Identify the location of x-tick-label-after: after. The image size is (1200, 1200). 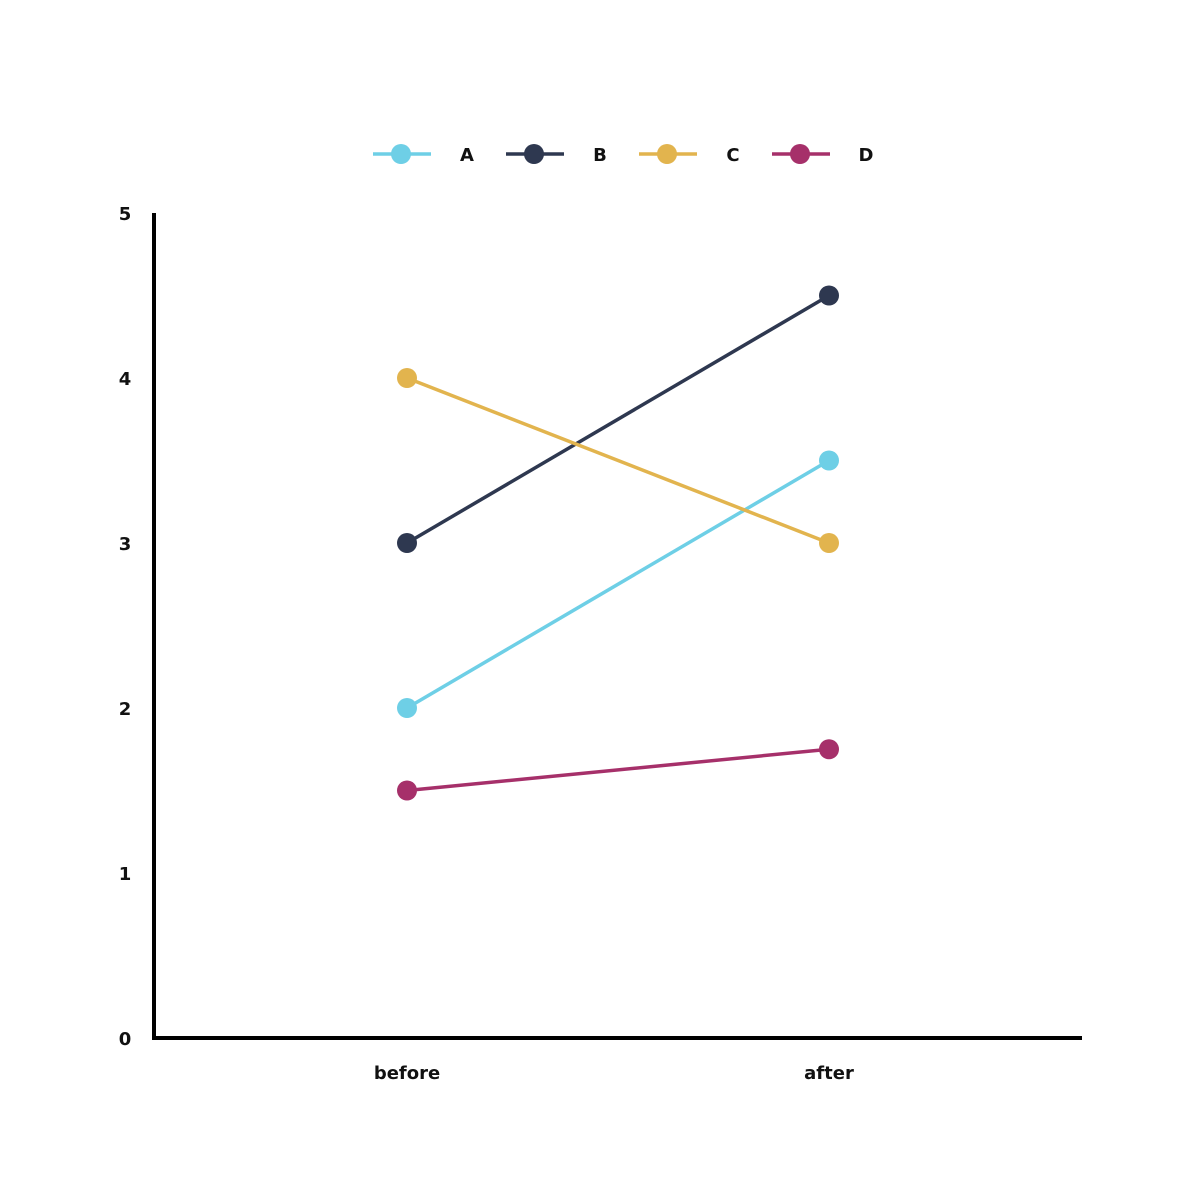
(829, 1073).